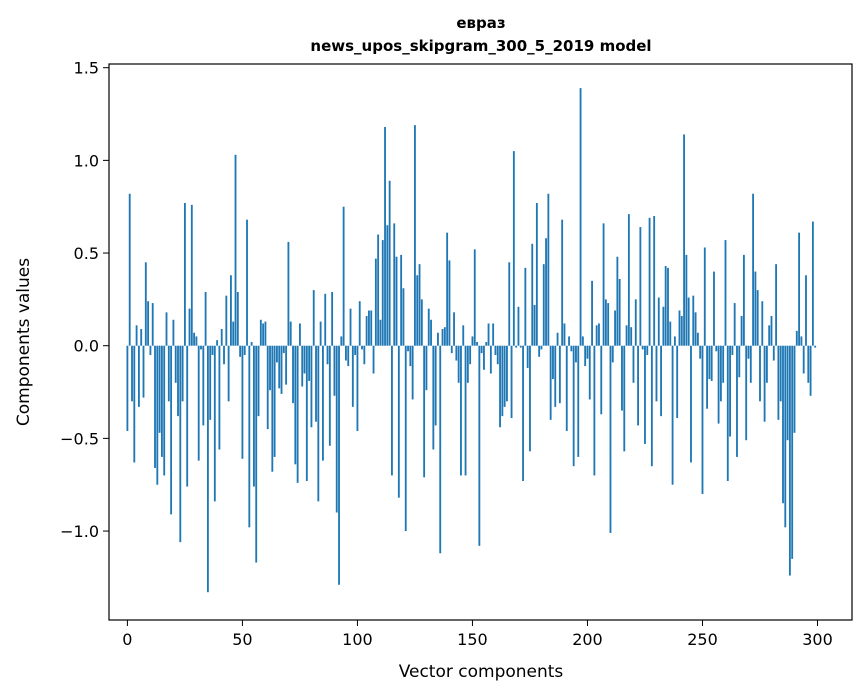  I want to click on x-tick-label: 200, so click(587, 639).